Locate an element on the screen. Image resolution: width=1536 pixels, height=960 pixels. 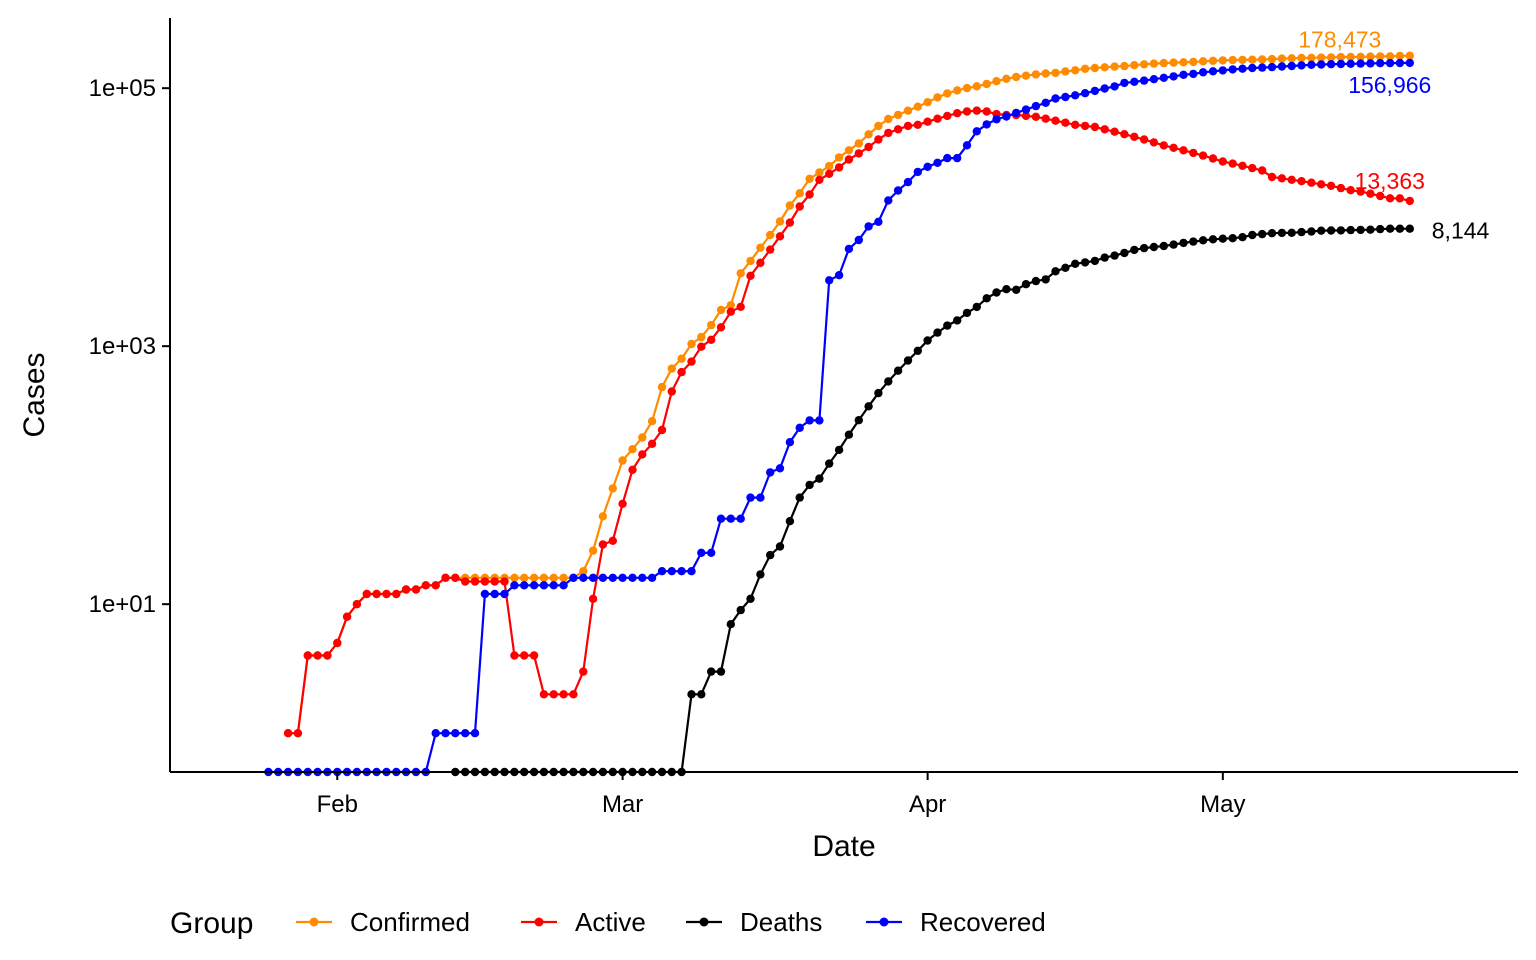
legend-key-dot is located at coordinates (704, 922).